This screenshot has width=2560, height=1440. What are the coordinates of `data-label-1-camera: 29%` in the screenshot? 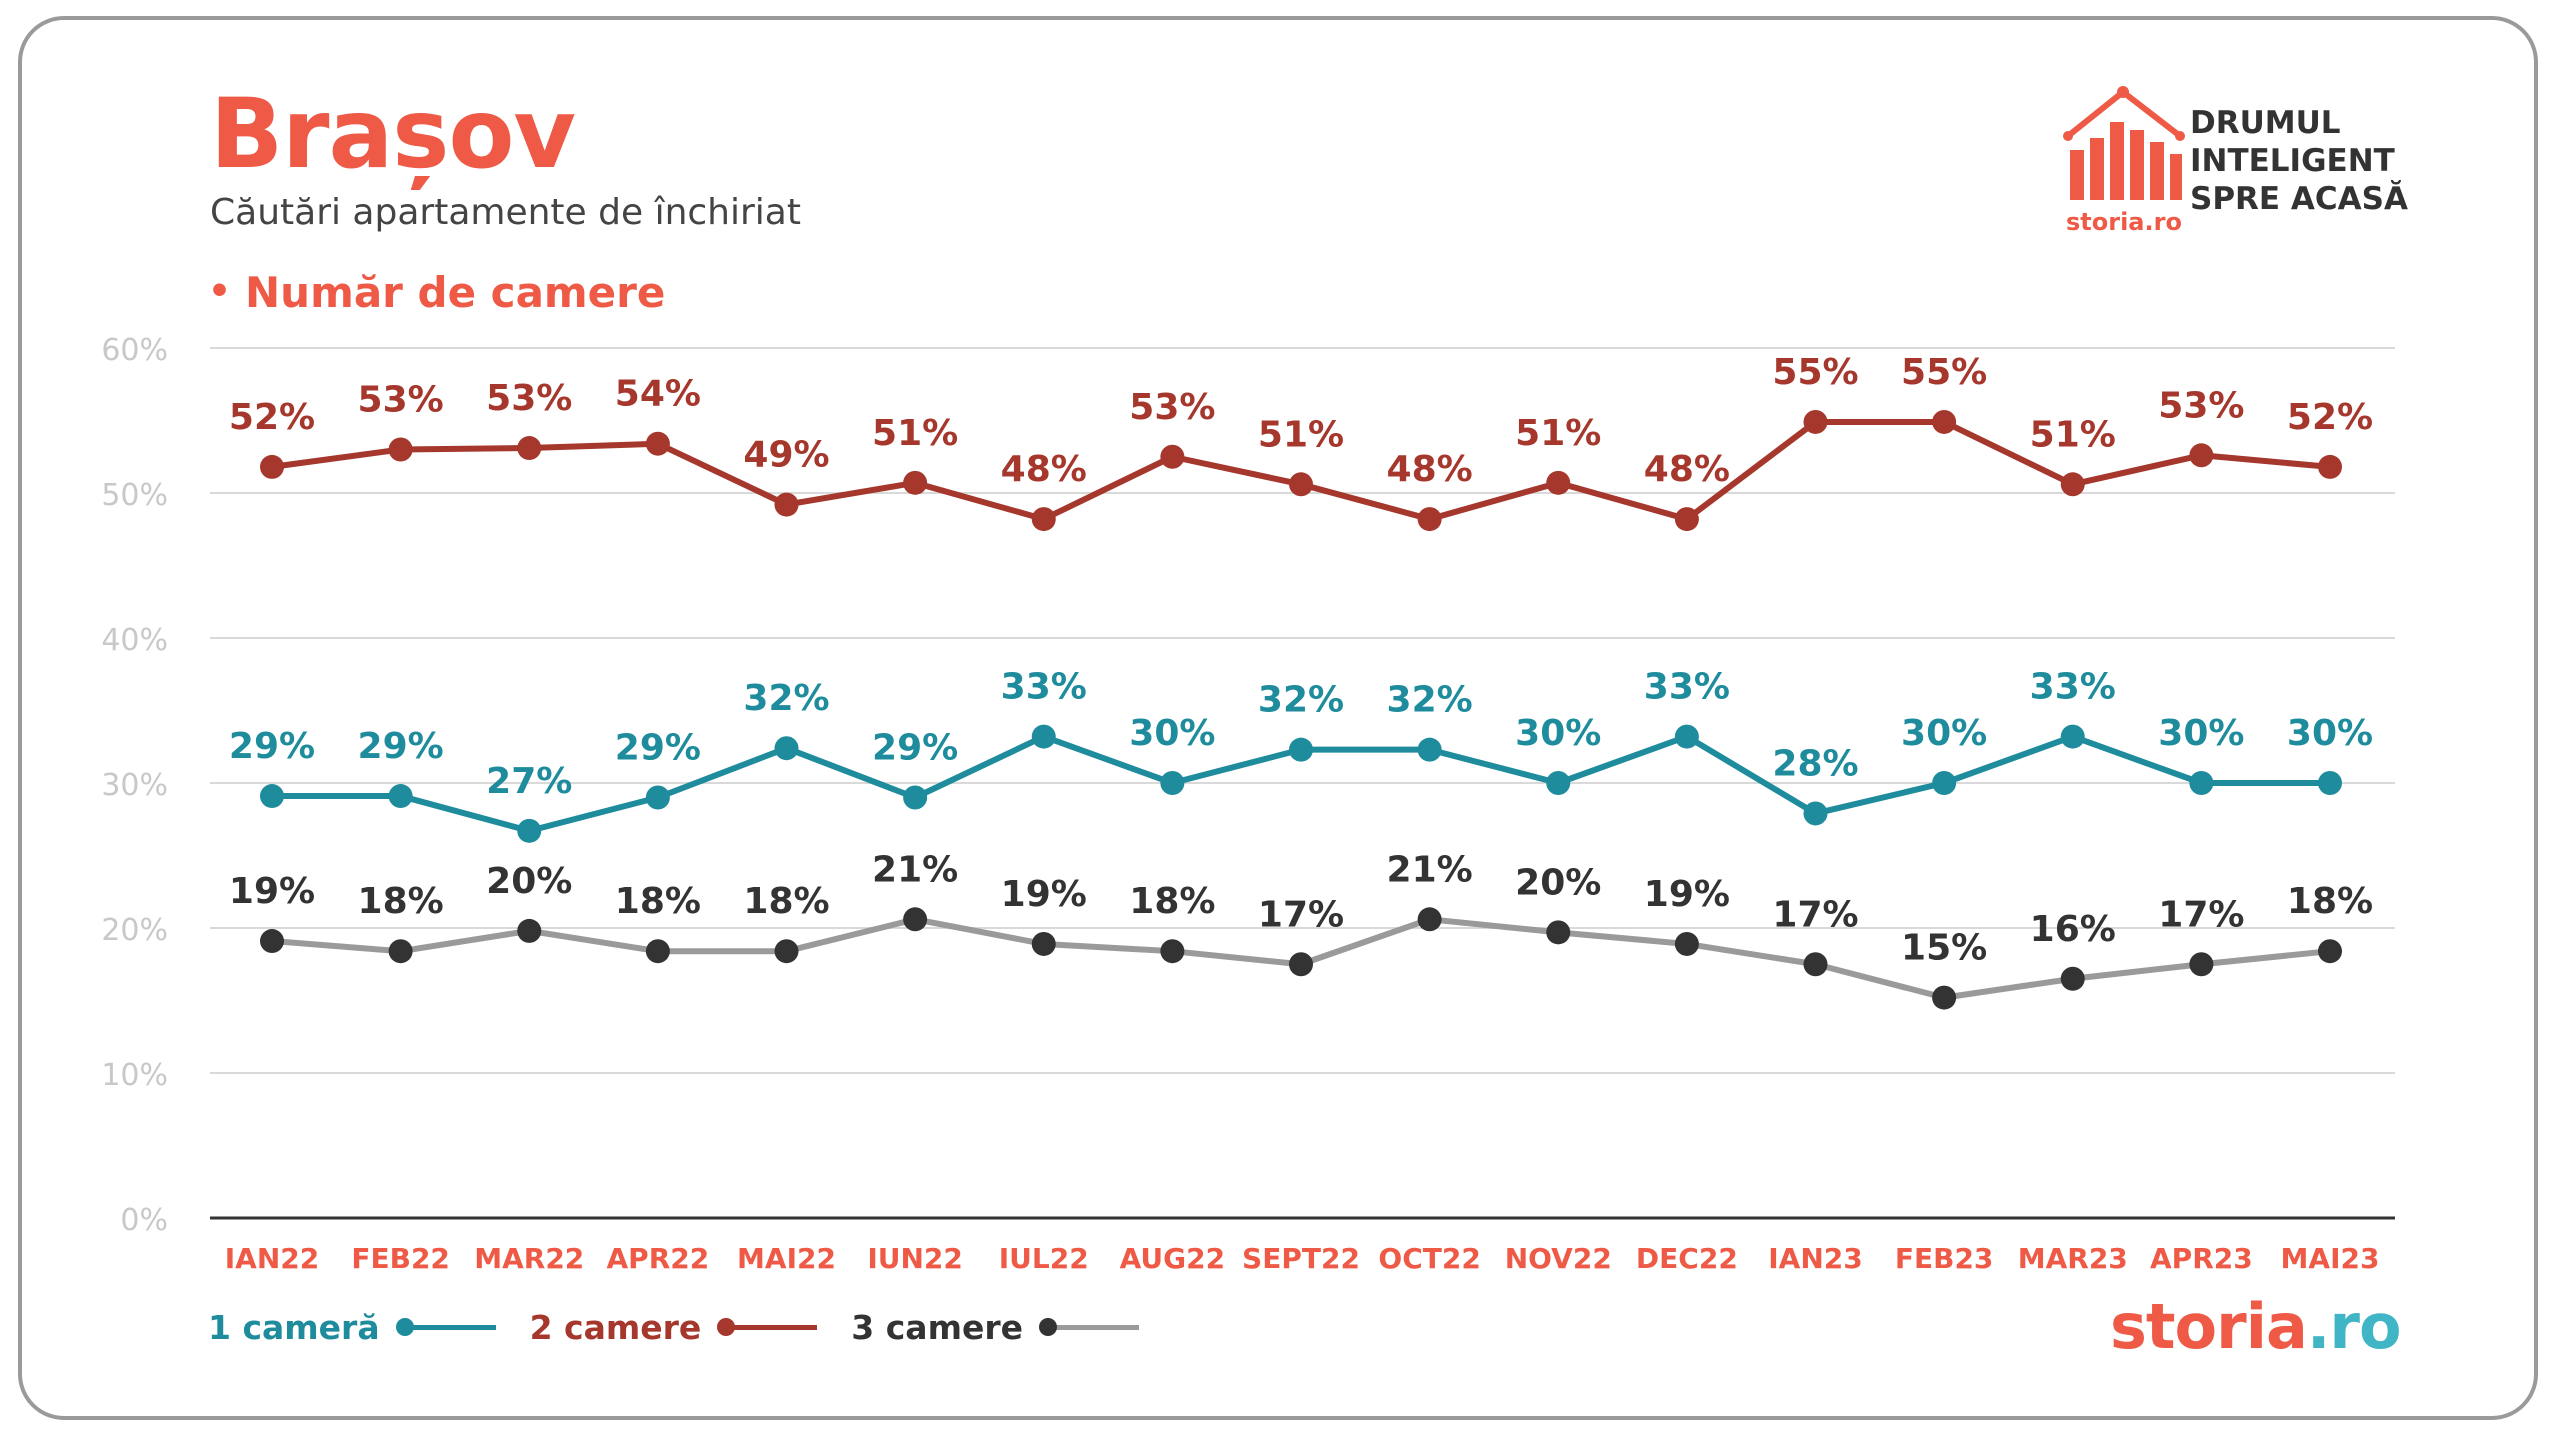 It's located at (401, 746).